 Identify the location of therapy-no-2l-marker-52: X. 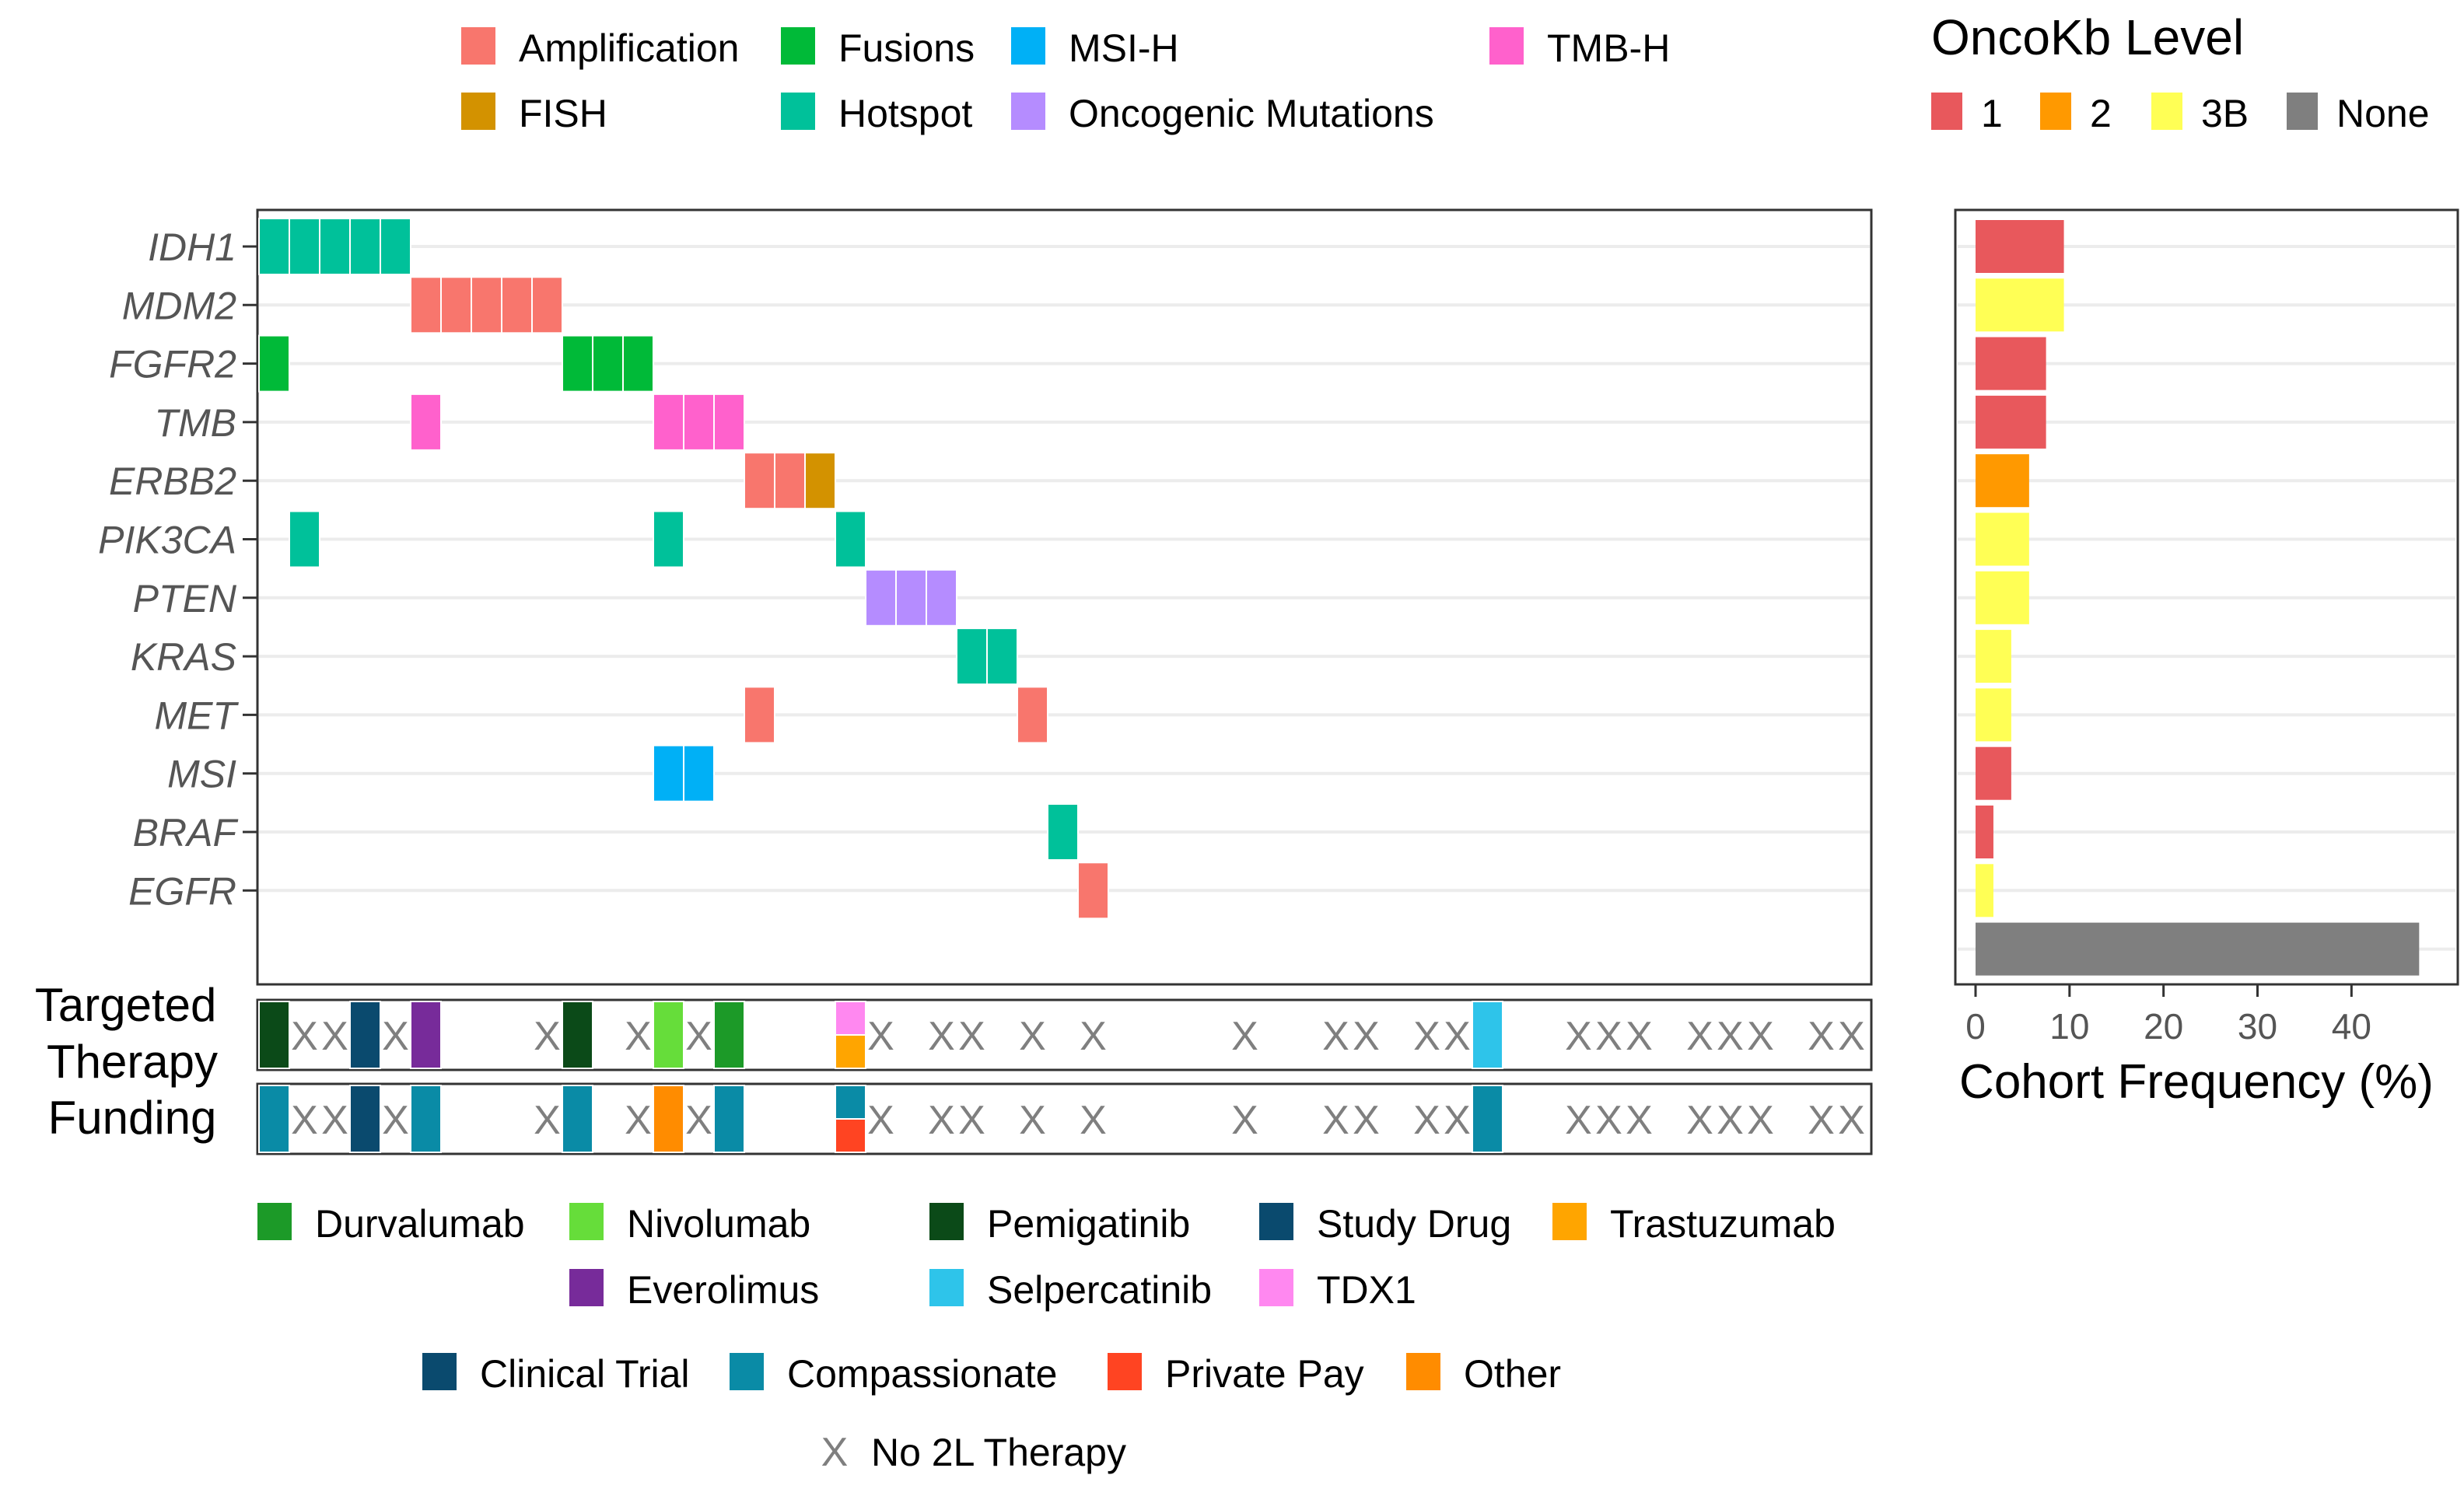
(1851, 1036).